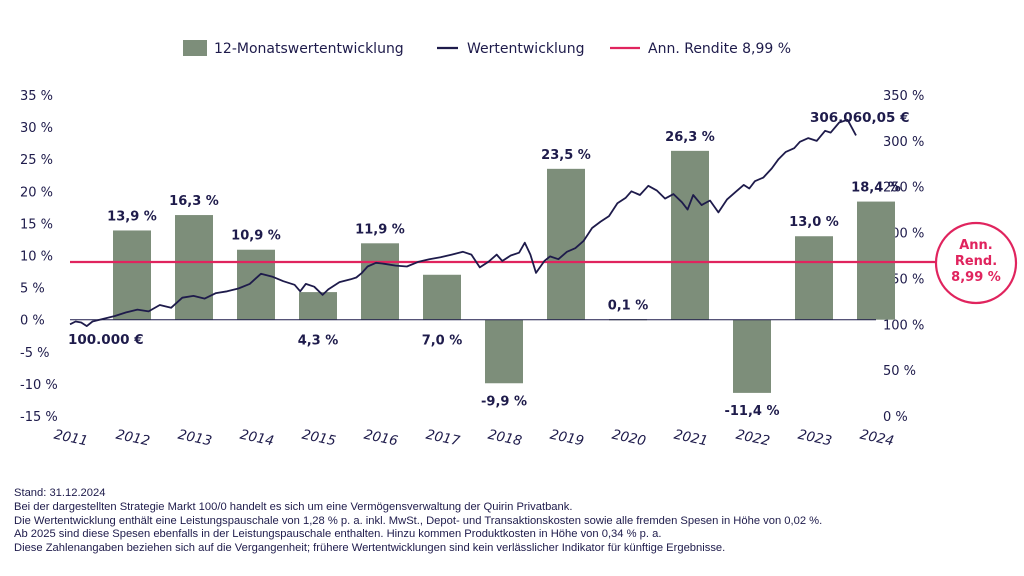  What do you see at coordinates (903, 257) in the screenshot?
I see `right-axis-ticks: 350 %300 %250 %200 %150 %100 %50 %0 %` at bounding box center [903, 257].